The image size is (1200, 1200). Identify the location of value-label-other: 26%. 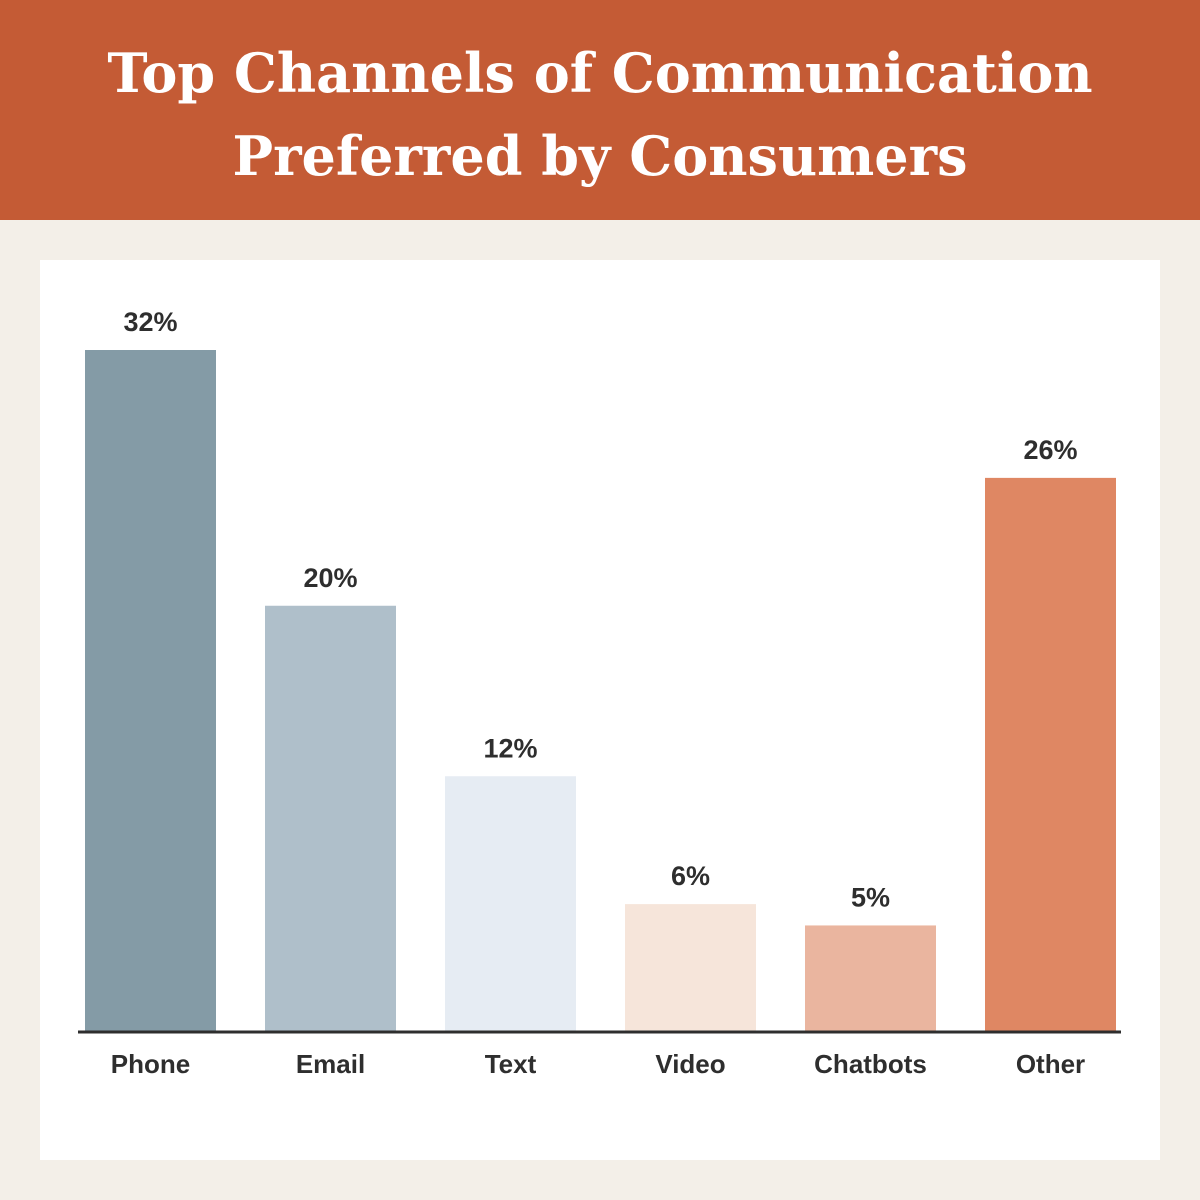
(1050, 450).